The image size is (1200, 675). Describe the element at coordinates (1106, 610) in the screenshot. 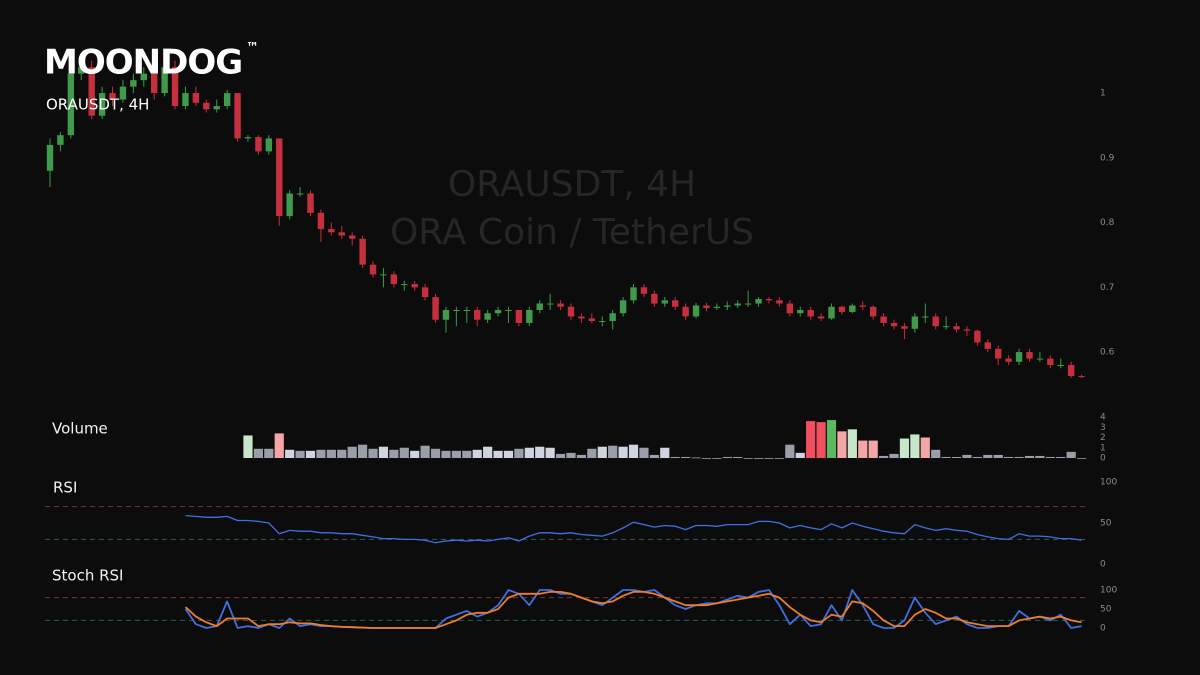

I see `y-tick-label: 50` at that location.